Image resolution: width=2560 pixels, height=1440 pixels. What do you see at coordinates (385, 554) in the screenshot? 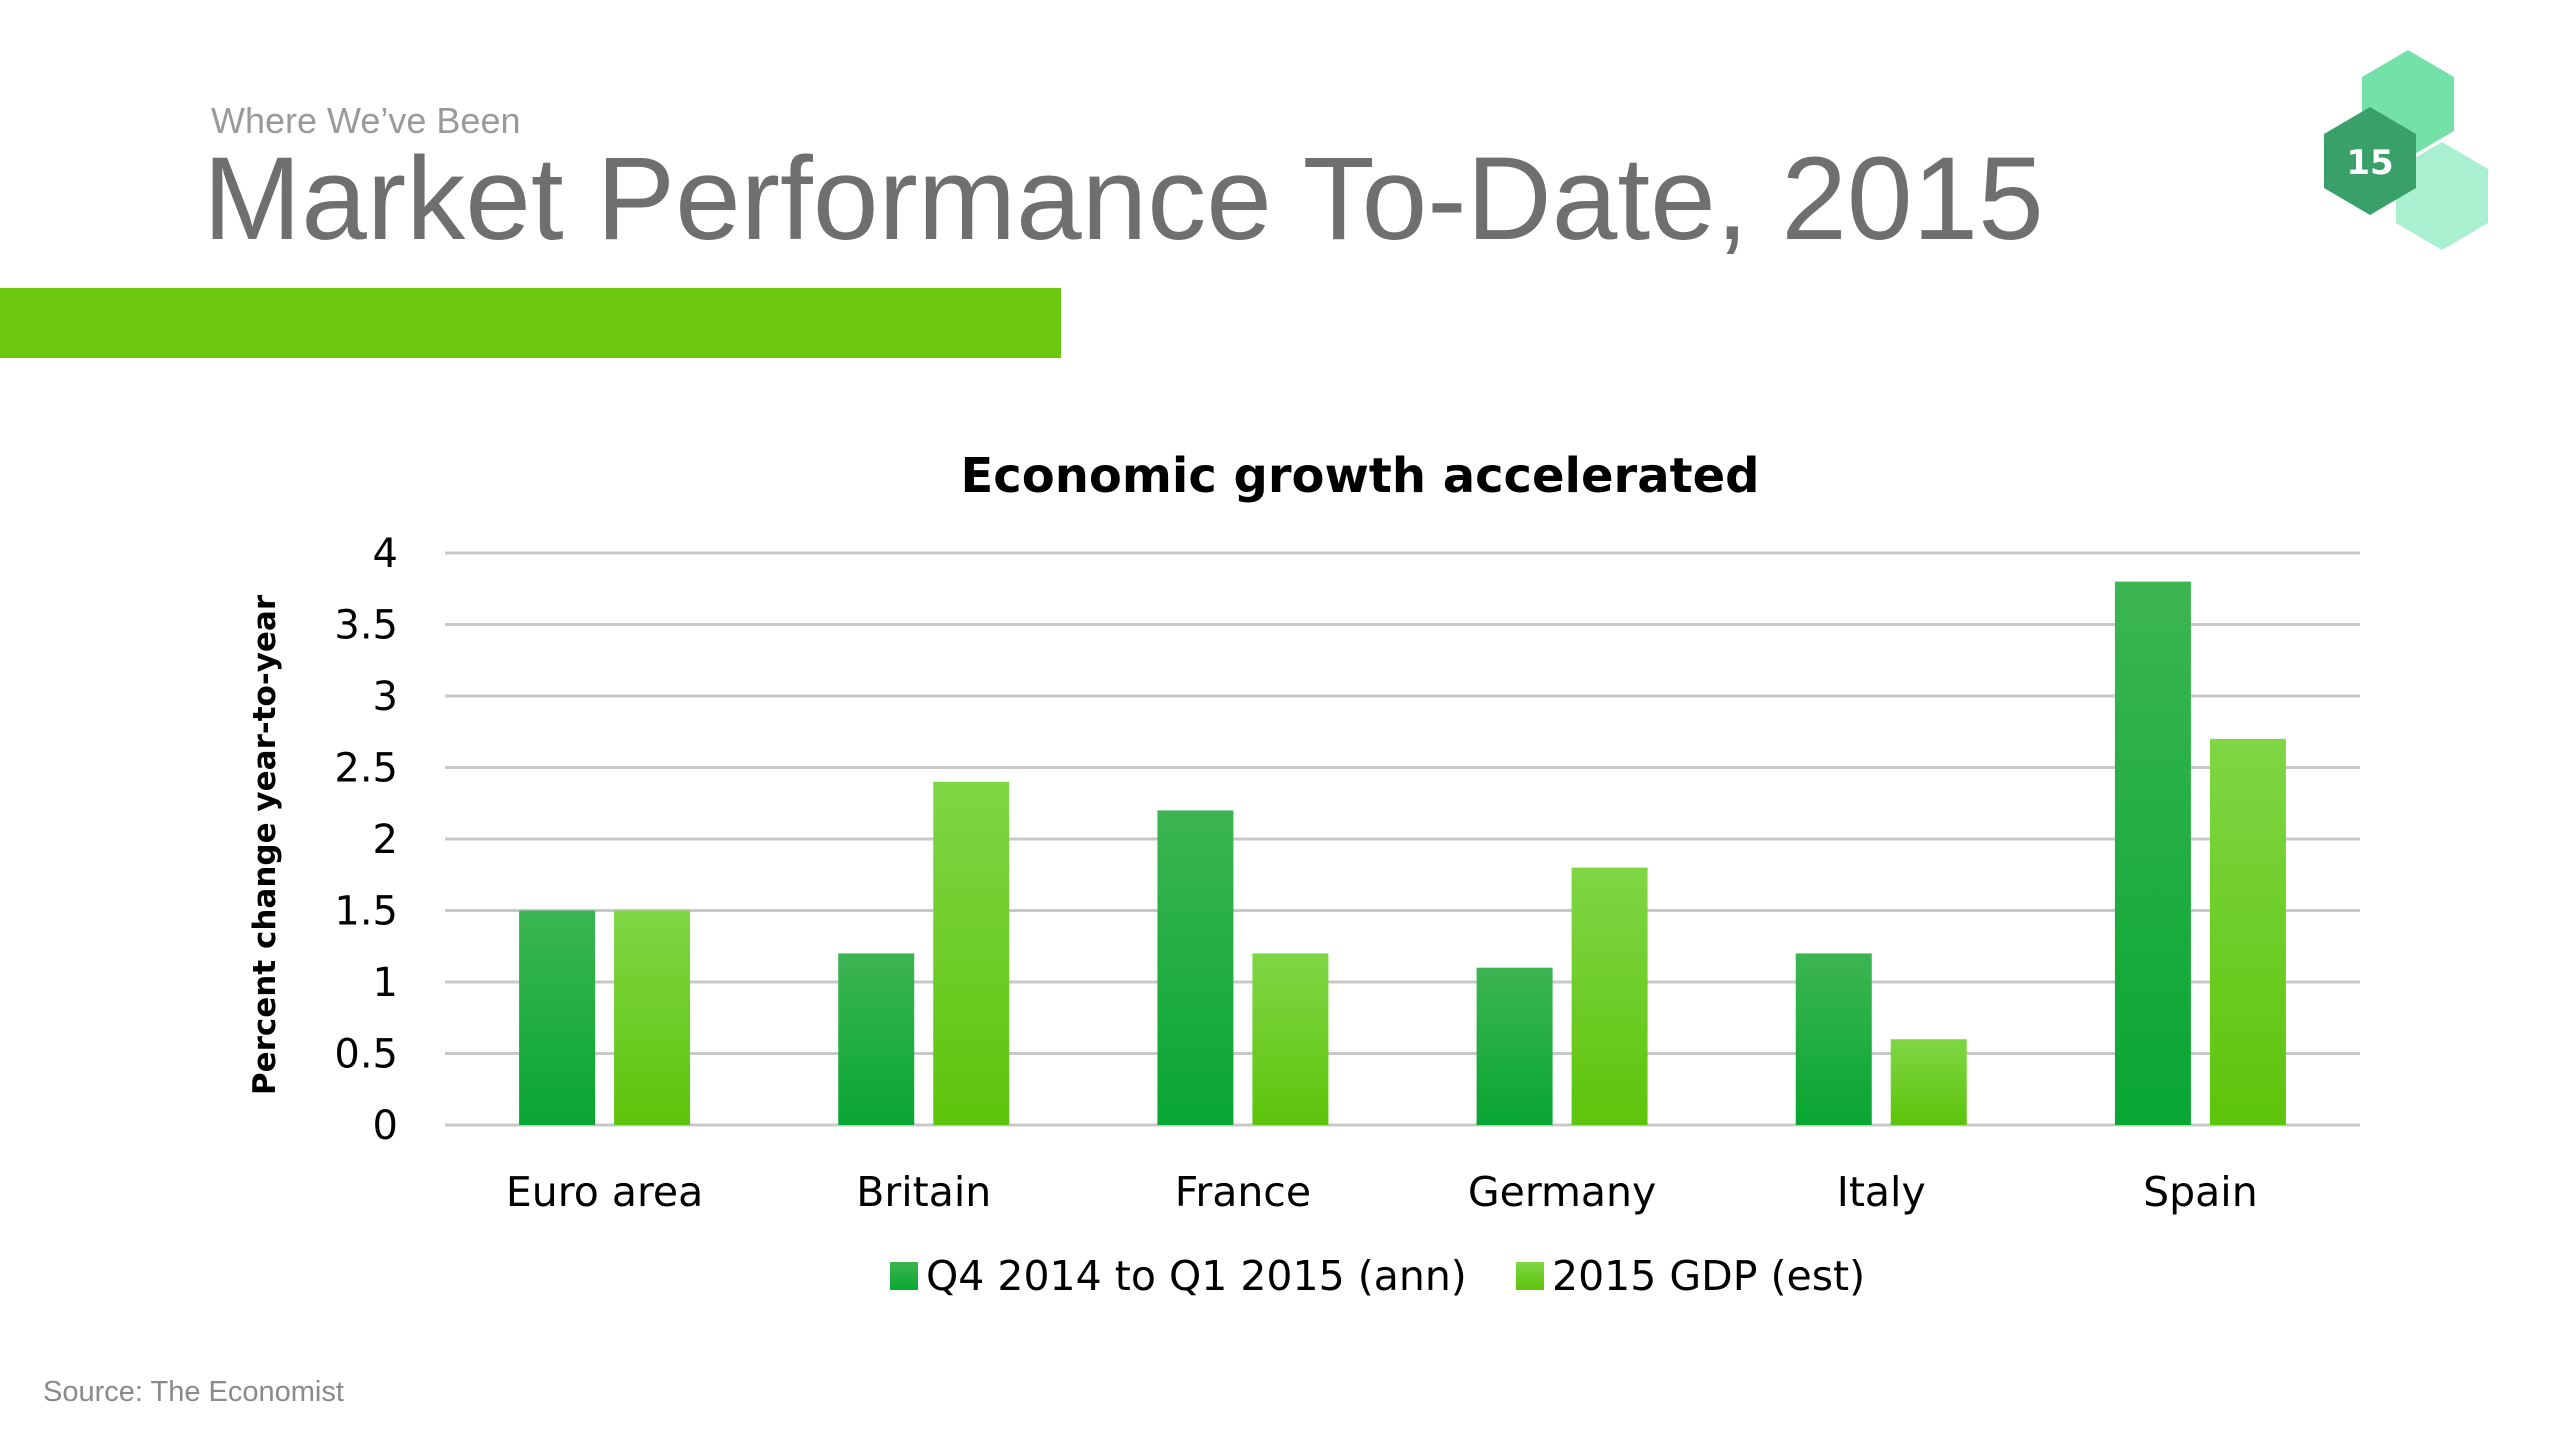
I see `y-tick-label: 4` at bounding box center [385, 554].